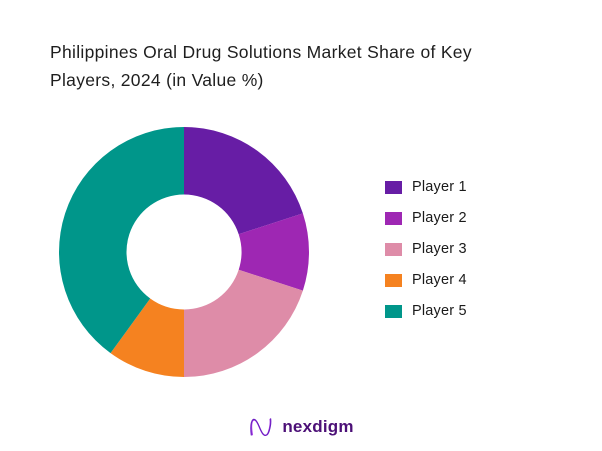 This screenshot has width=602, height=451. Describe the element at coordinates (439, 249) in the screenshot. I see `legend-label: Player 3` at that location.